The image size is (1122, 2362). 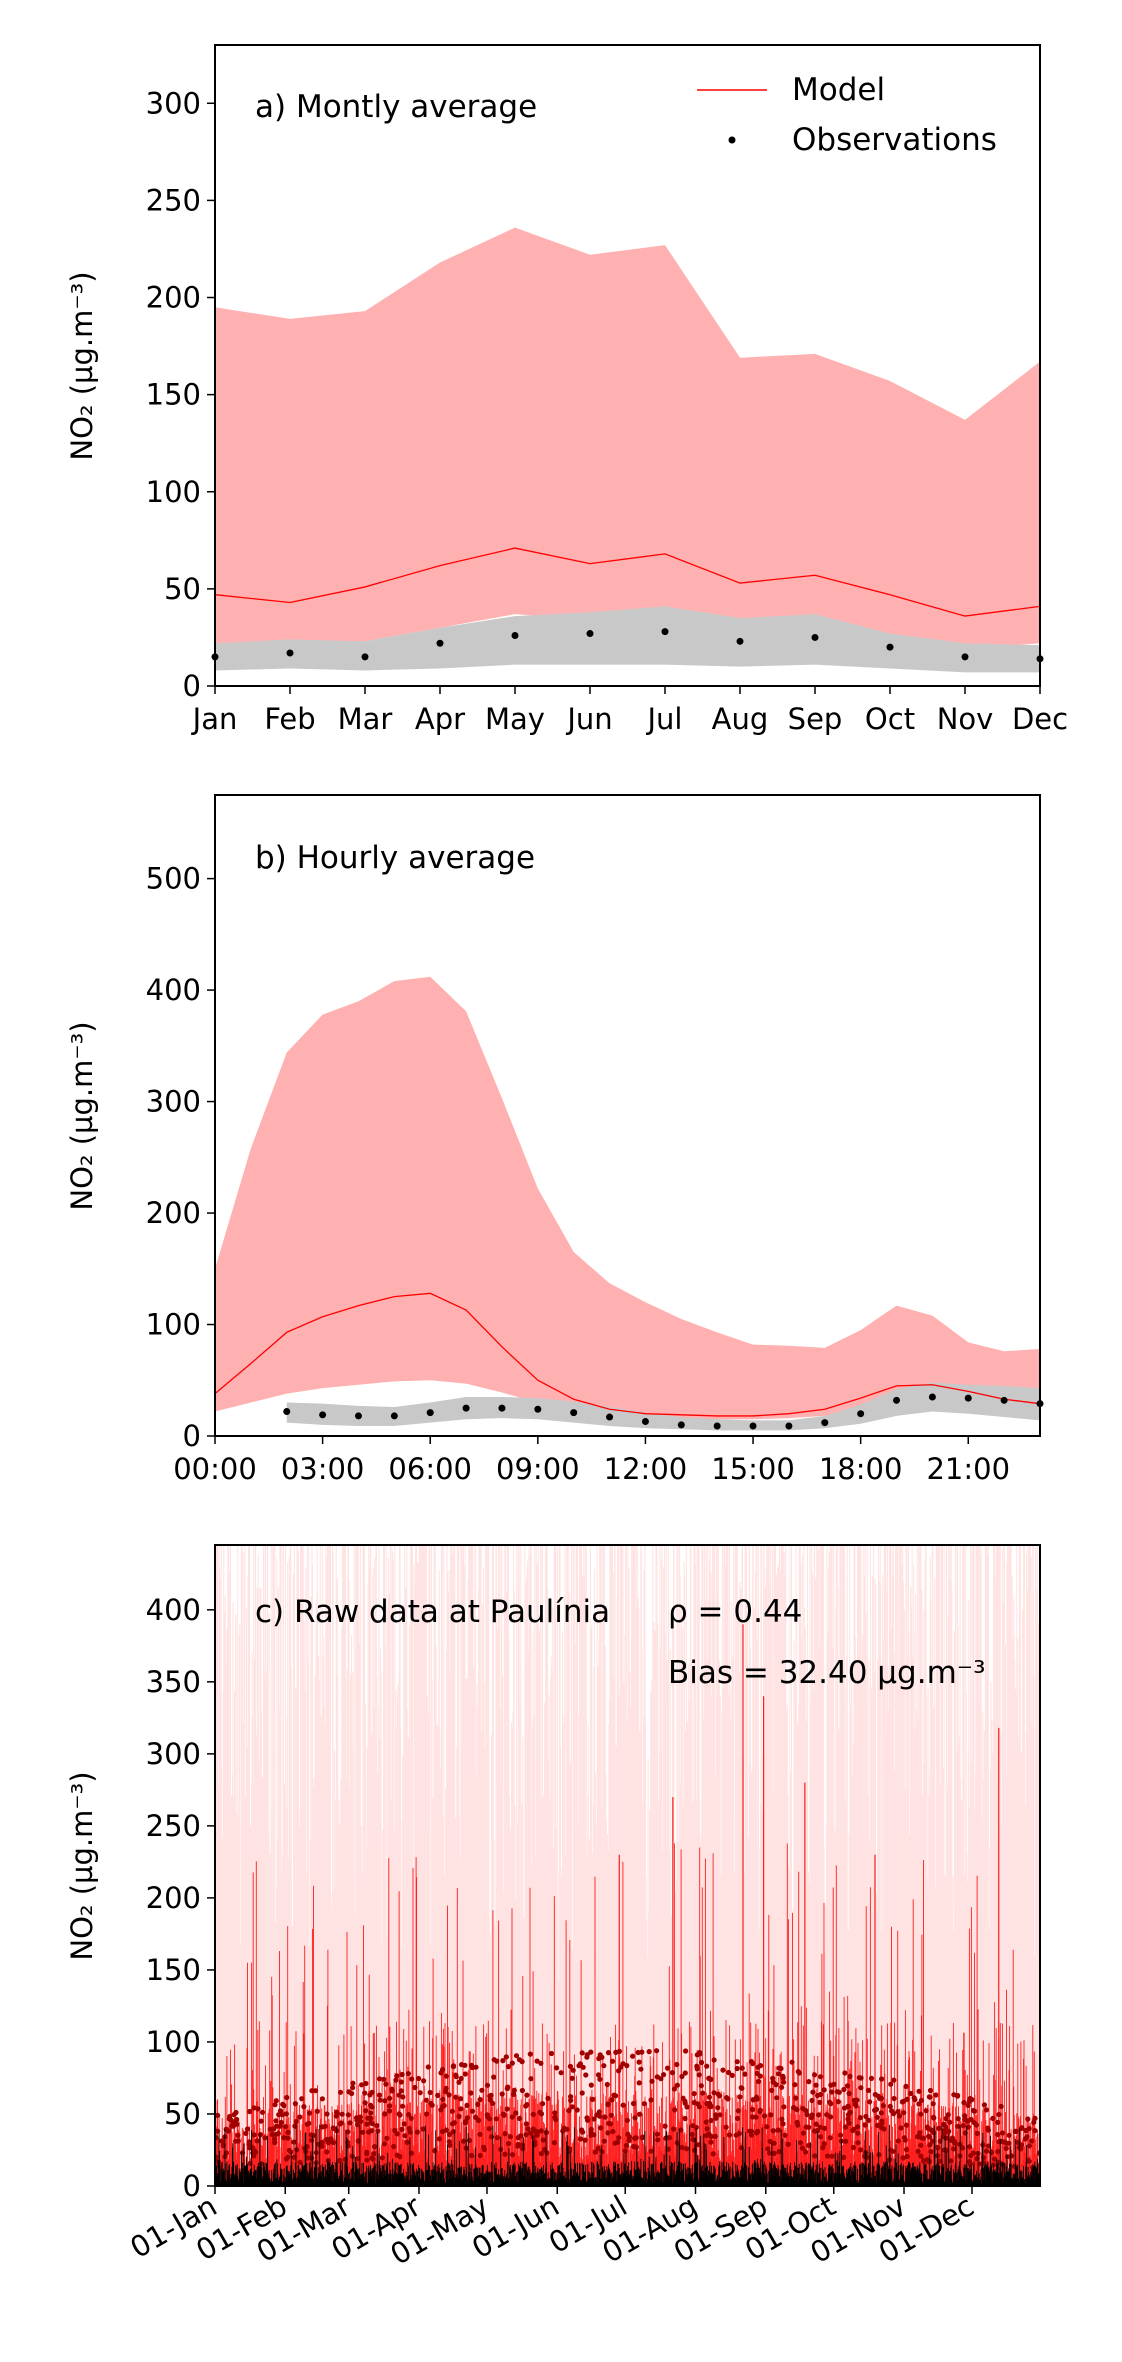 I want to click on model-monthly-line, so click(x=627, y=582).